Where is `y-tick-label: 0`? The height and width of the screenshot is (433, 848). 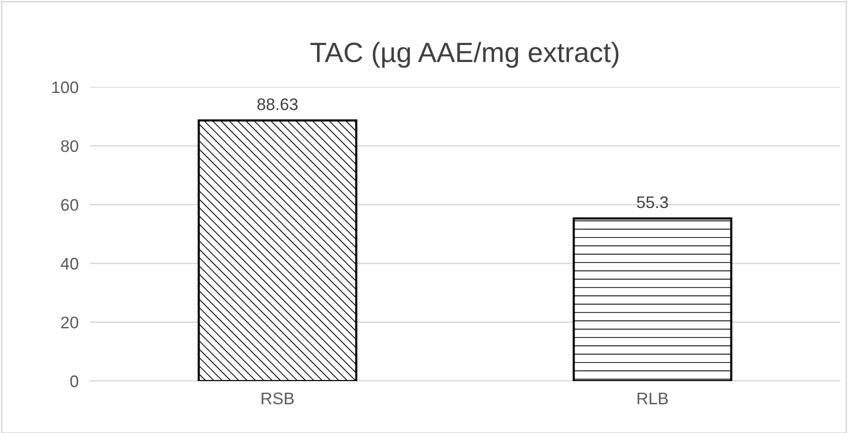 y-tick-label: 0 is located at coordinates (74, 381).